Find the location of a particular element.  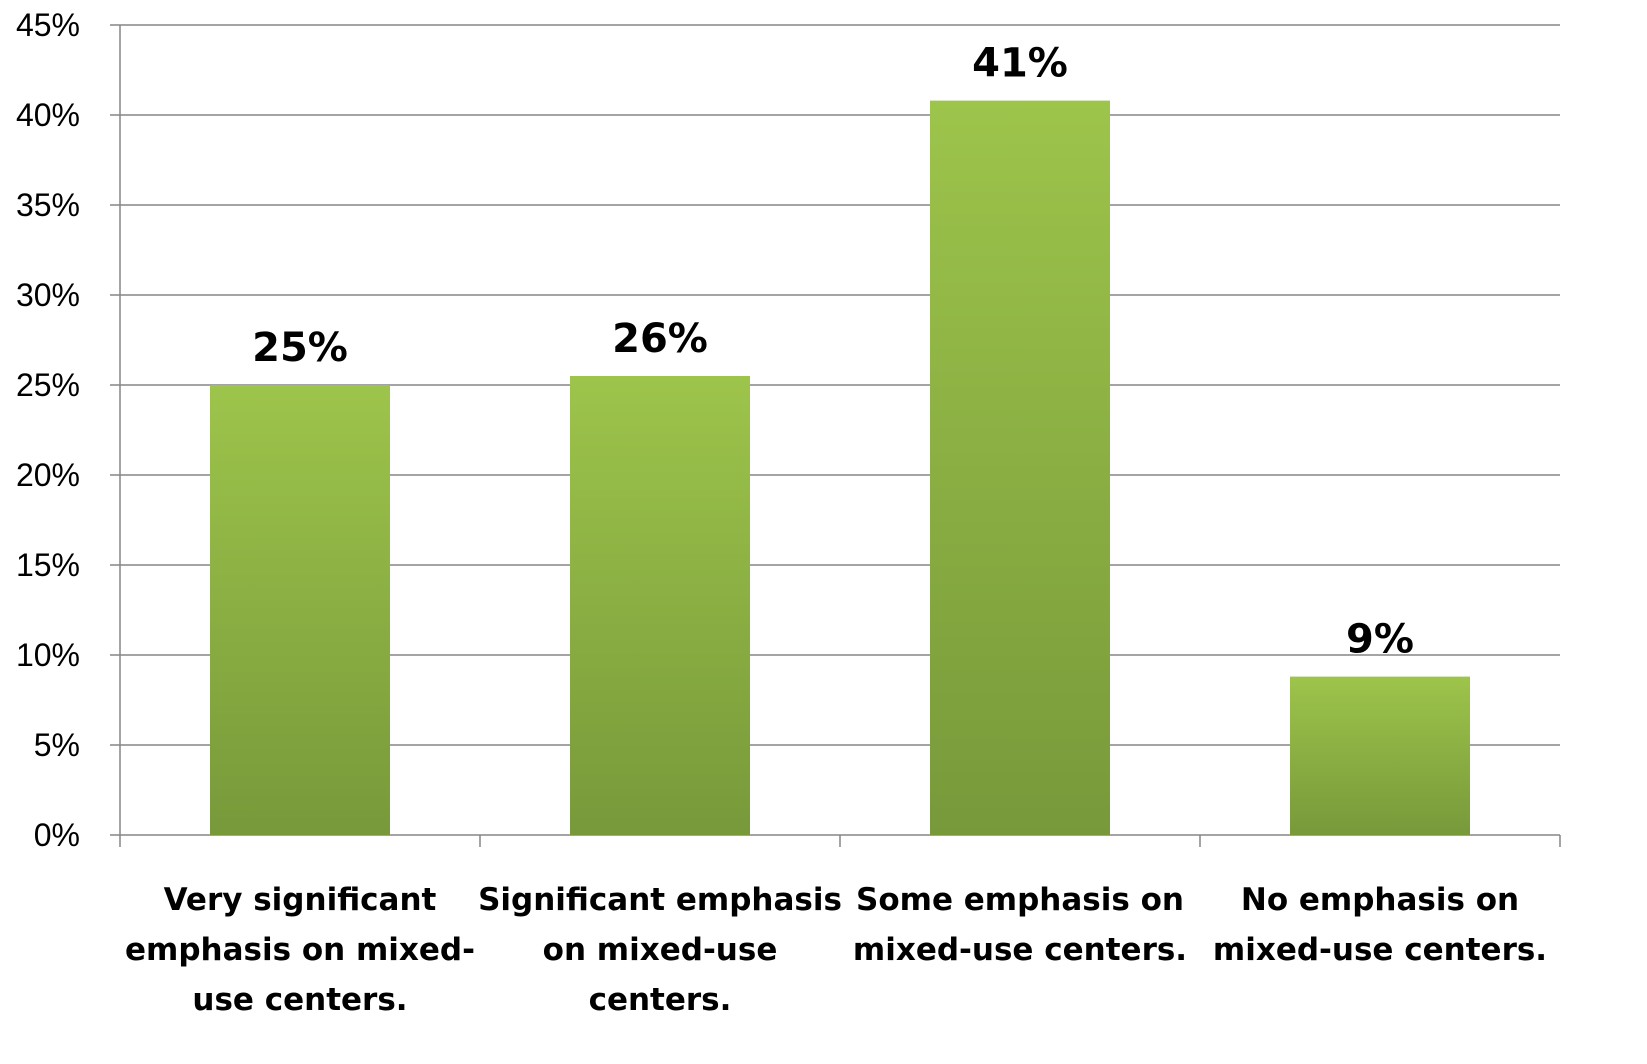

y-tick-label: 35% is located at coordinates (48, 205).